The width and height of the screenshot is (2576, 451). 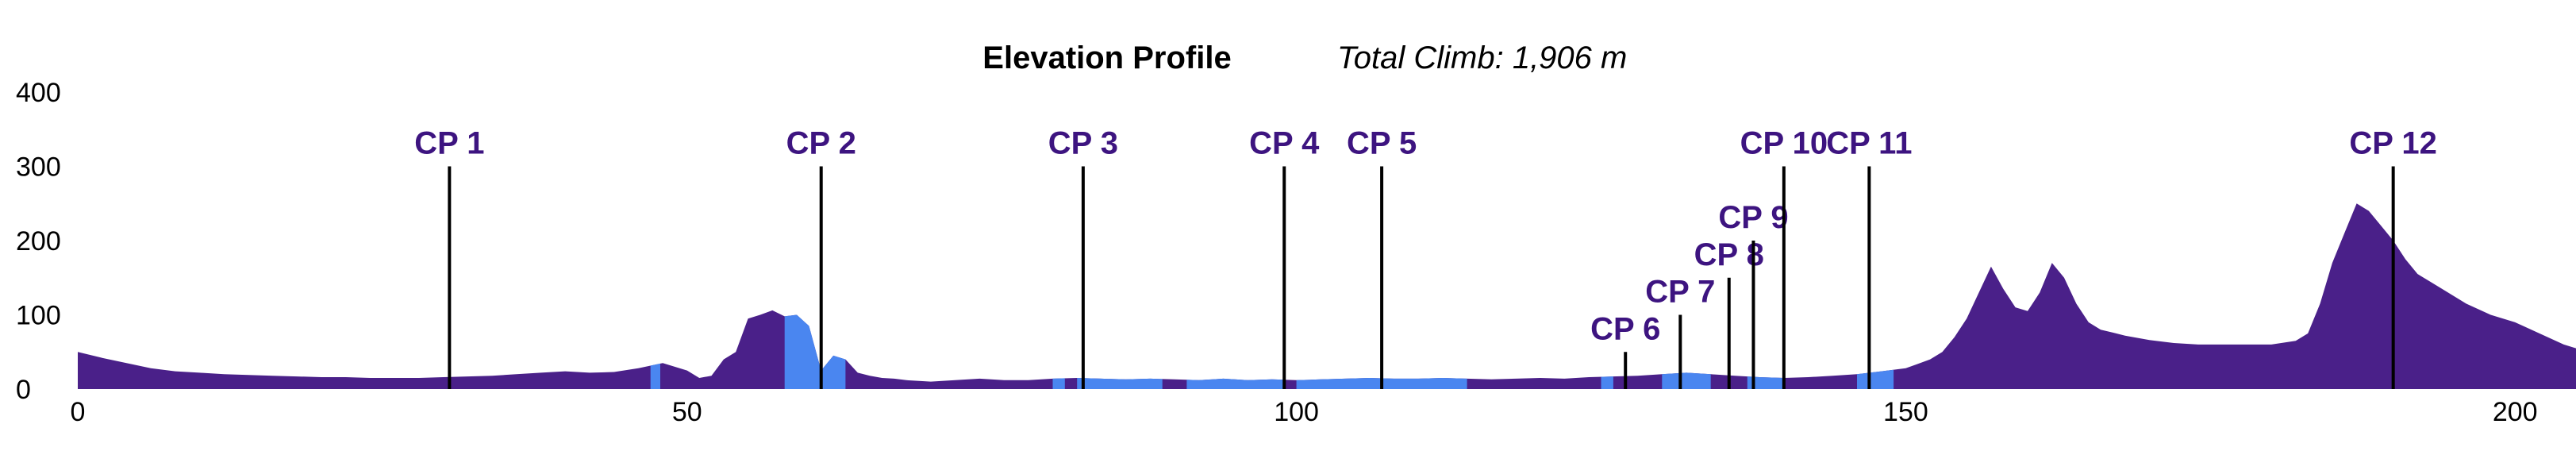 I want to click on y-tick-label: 400, so click(x=38, y=93).